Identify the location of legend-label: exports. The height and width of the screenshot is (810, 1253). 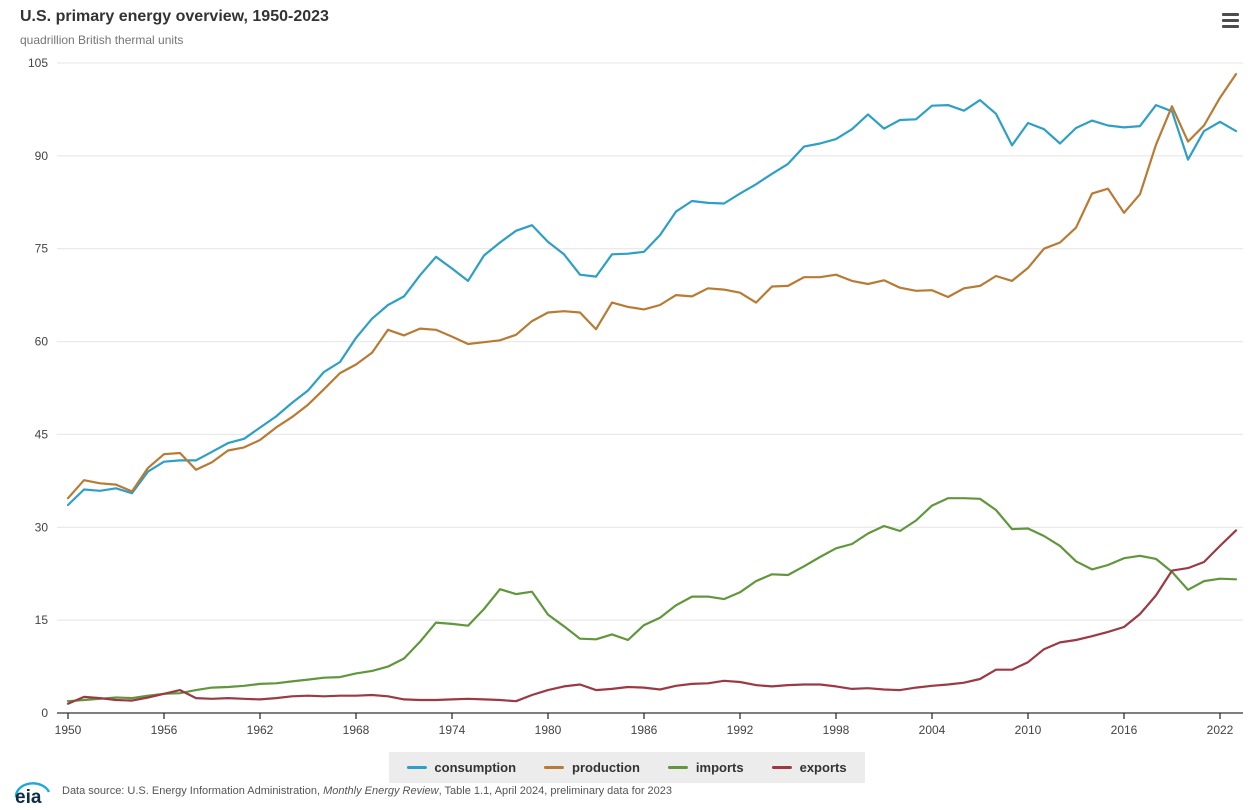
(823, 767).